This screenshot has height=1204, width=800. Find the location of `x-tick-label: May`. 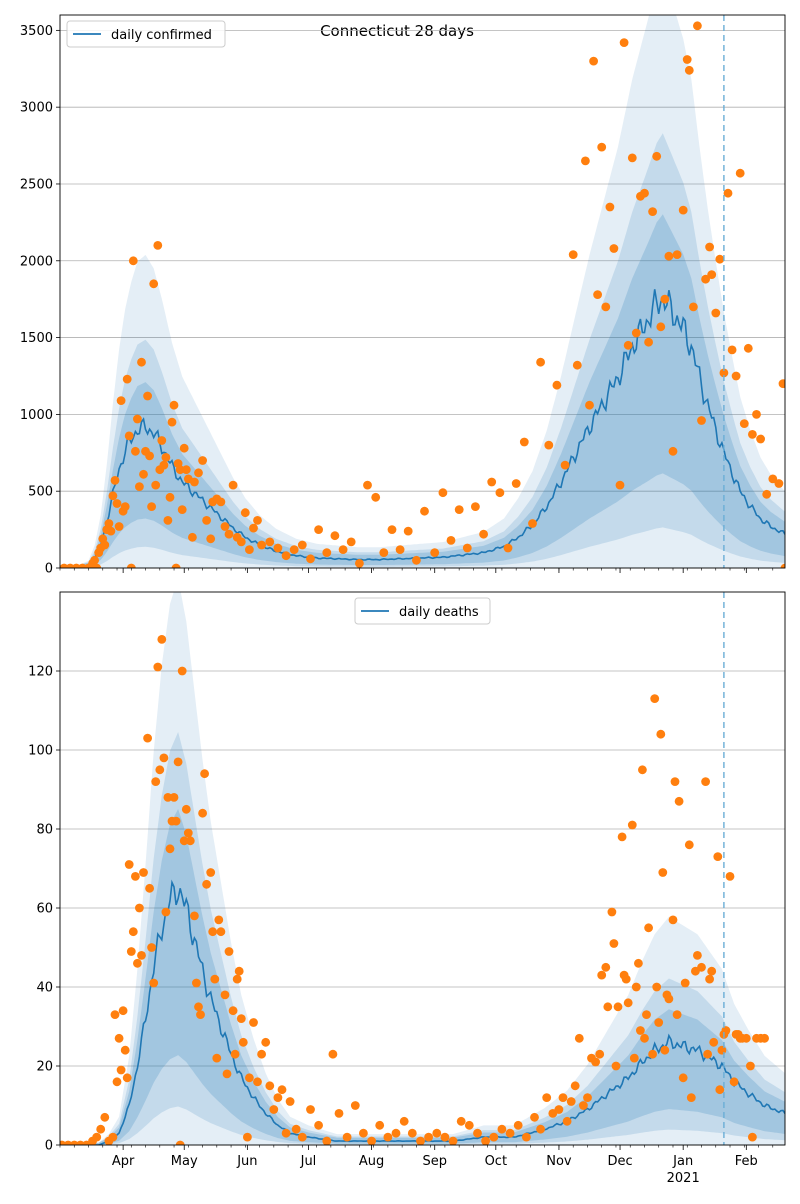

x-tick-label: May is located at coordinates (184, 1161).